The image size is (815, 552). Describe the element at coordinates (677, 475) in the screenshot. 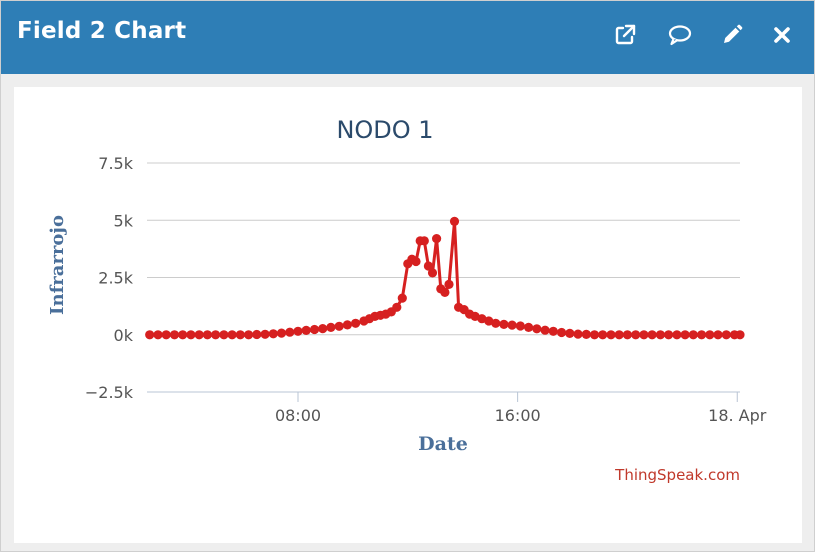

I see `thingspeak-credit: ThingSpeak.com` at that location.